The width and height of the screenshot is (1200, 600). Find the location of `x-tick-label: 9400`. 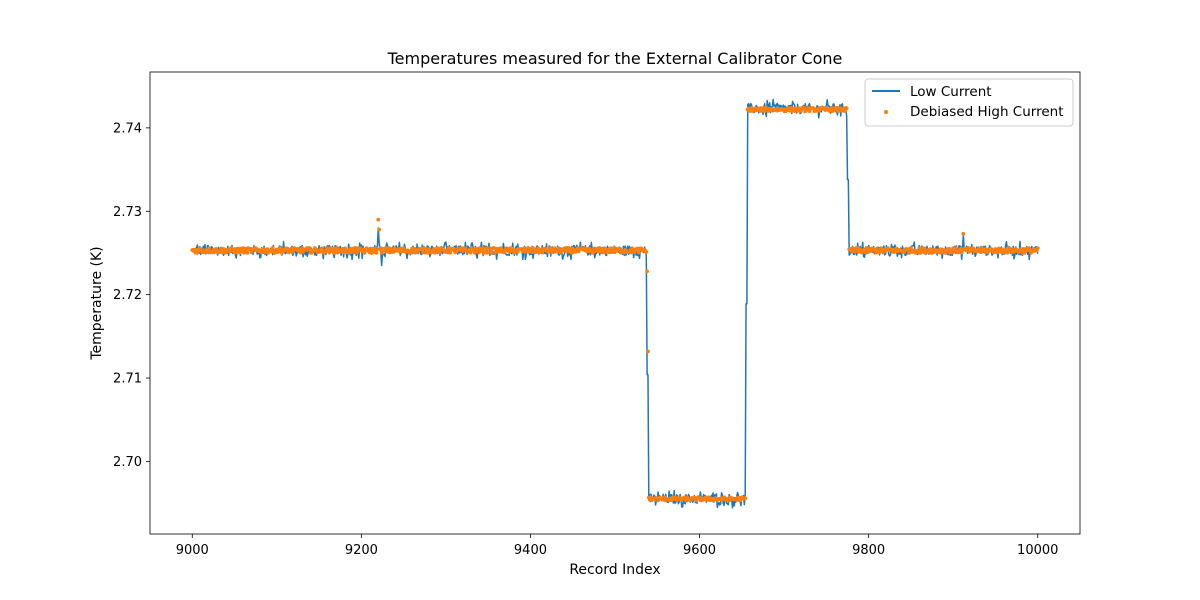

x-tick-label: 9400 is located at coordinates (530, 550).